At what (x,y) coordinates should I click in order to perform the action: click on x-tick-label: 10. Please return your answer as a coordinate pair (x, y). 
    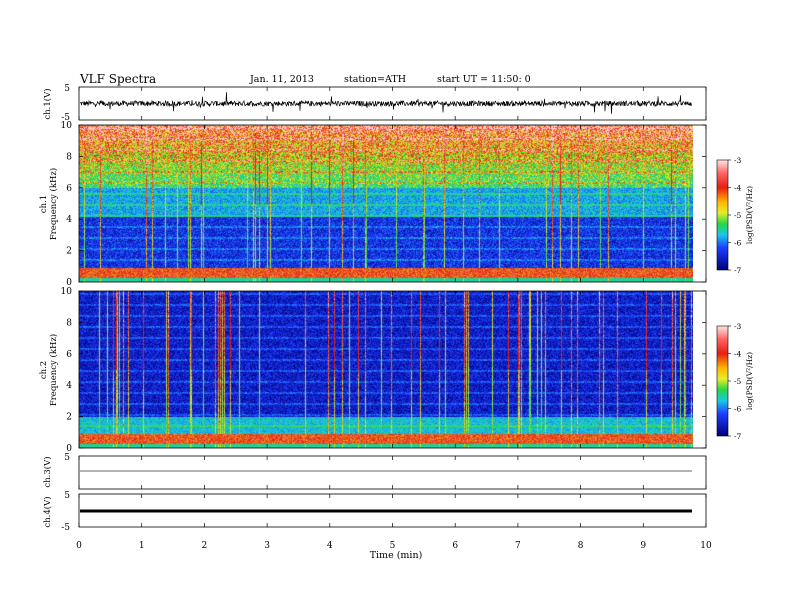
    Looking at the image, I should click on (706, 546).